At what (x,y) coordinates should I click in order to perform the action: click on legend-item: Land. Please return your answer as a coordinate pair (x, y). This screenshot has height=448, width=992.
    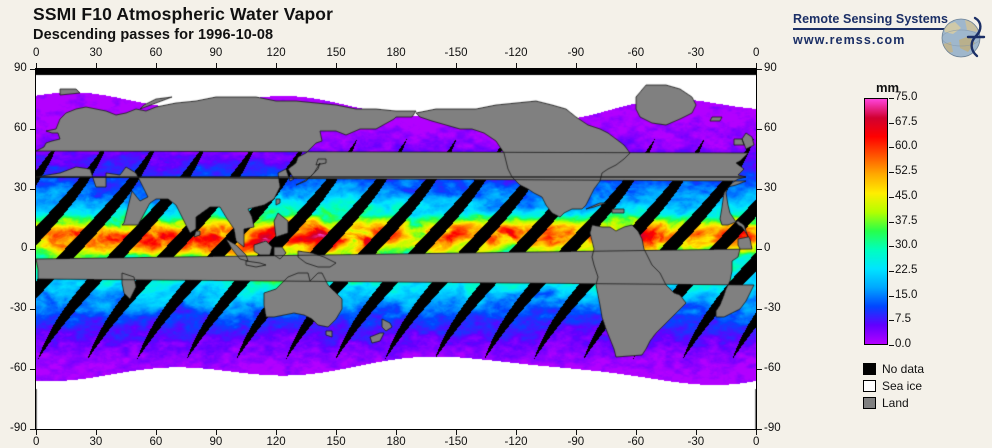
    Looking at the image, I should click on (893, 403).